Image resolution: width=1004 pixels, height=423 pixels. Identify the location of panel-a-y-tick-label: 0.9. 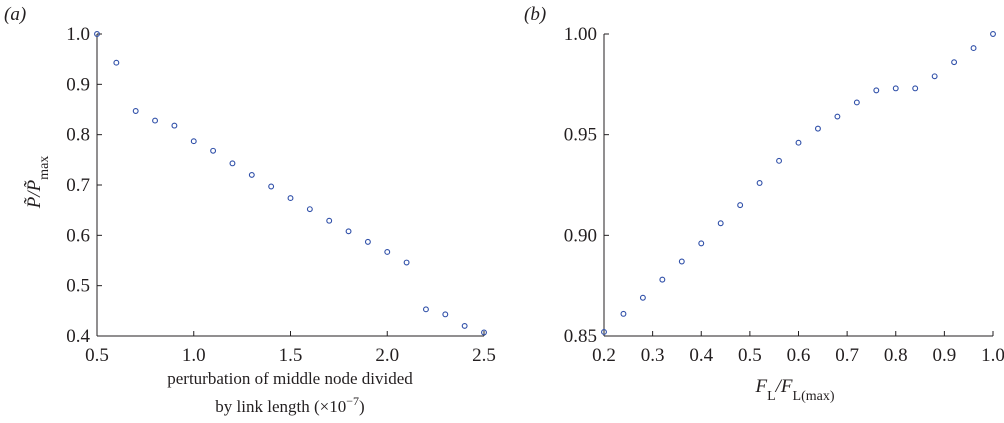
(78, 84).